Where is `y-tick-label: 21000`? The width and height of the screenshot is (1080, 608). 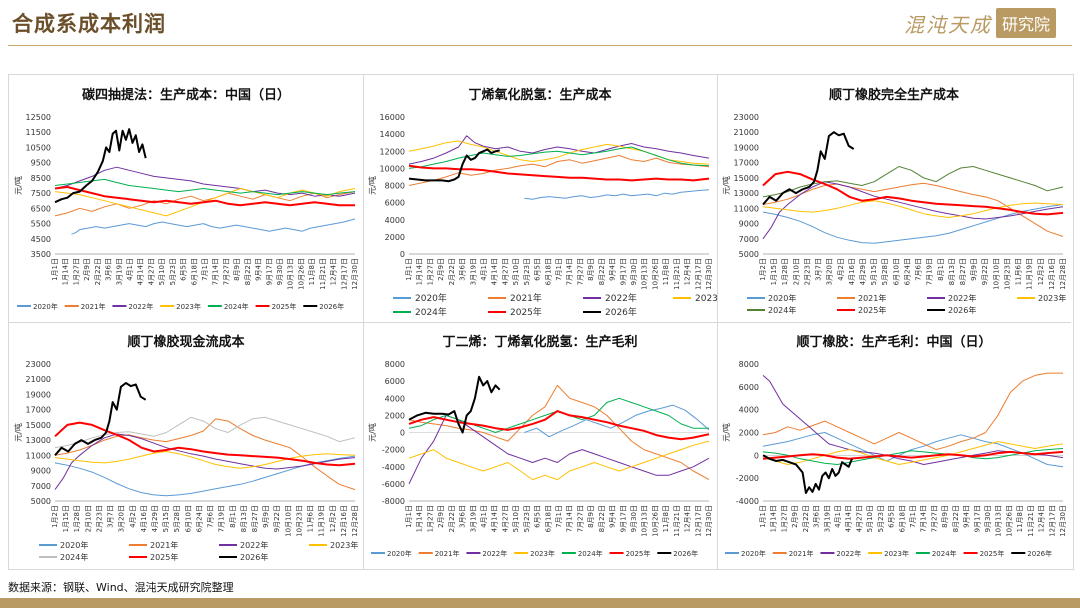 y-tick-label: 21000 is located at coordinates (38, 379).